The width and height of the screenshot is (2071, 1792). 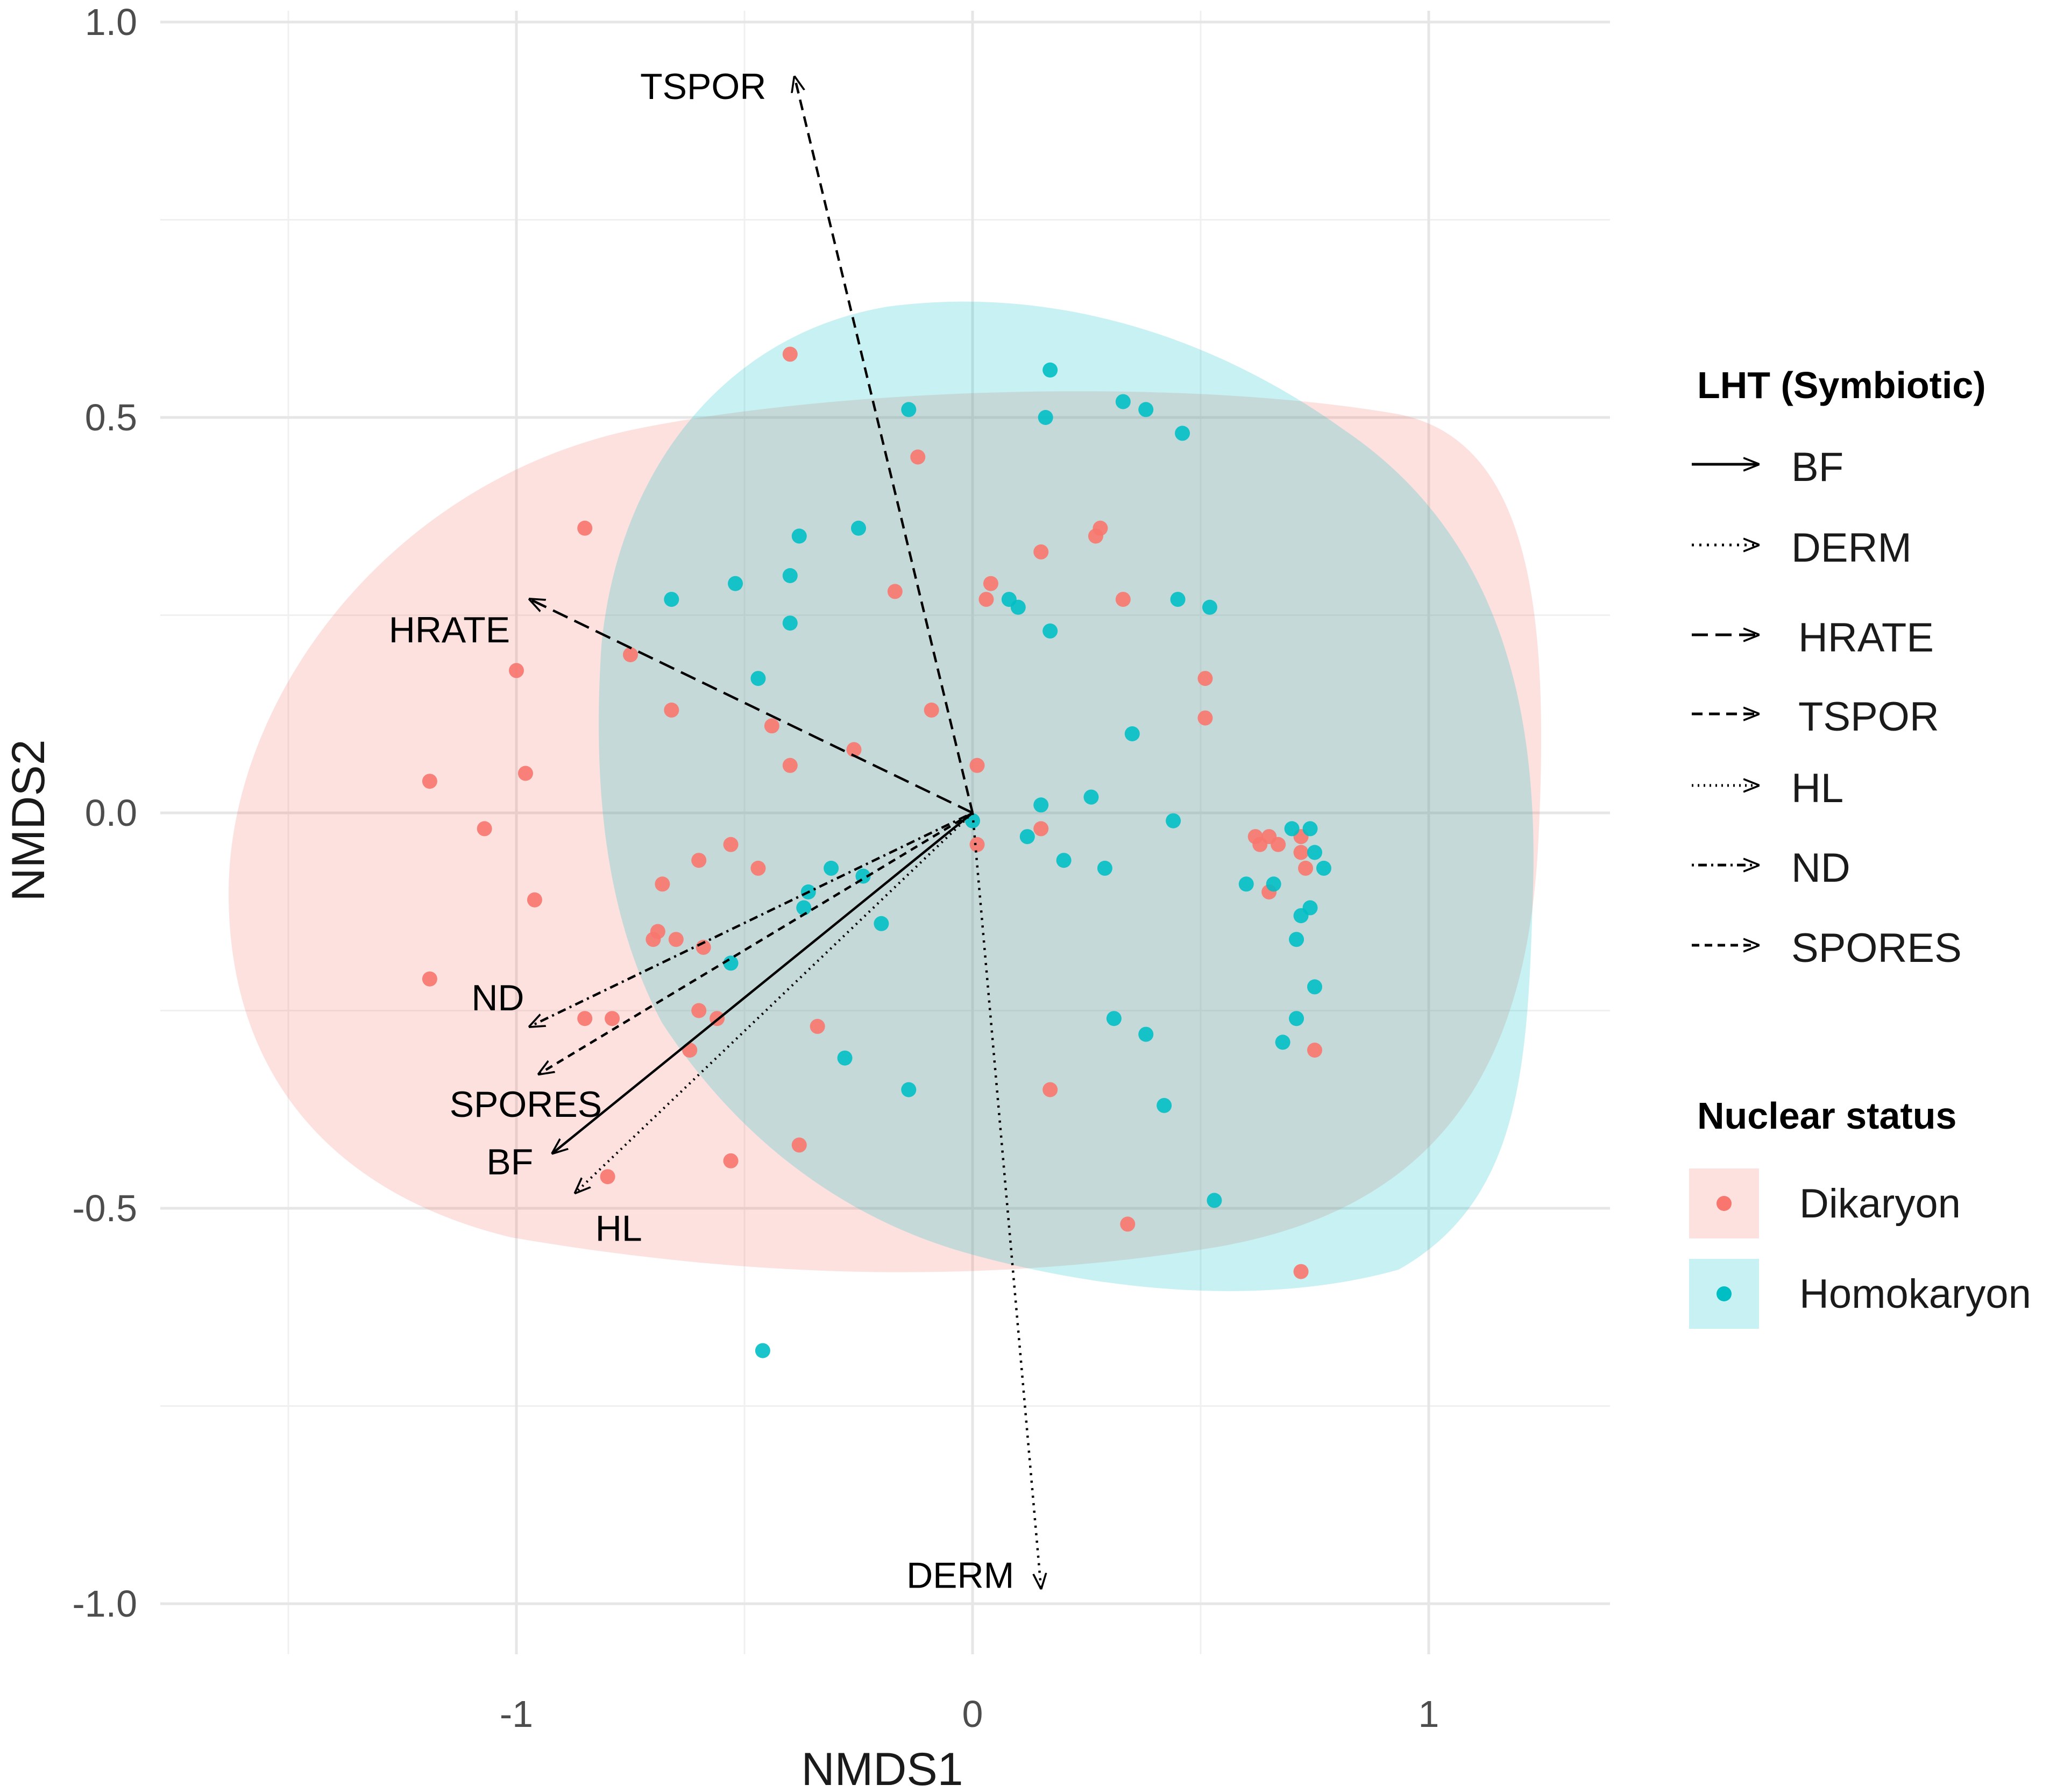 I want to click on legend-point-dikaryon, so click(x=1725, y=1203).